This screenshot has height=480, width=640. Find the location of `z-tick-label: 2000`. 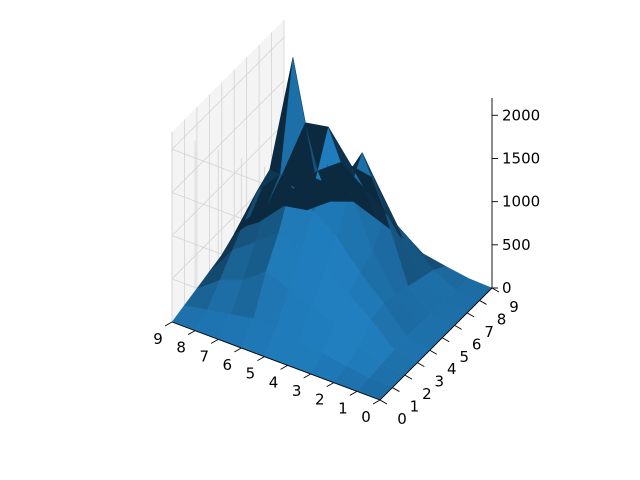

z-tick-label: 2000 is located at coordinates (521, 115).